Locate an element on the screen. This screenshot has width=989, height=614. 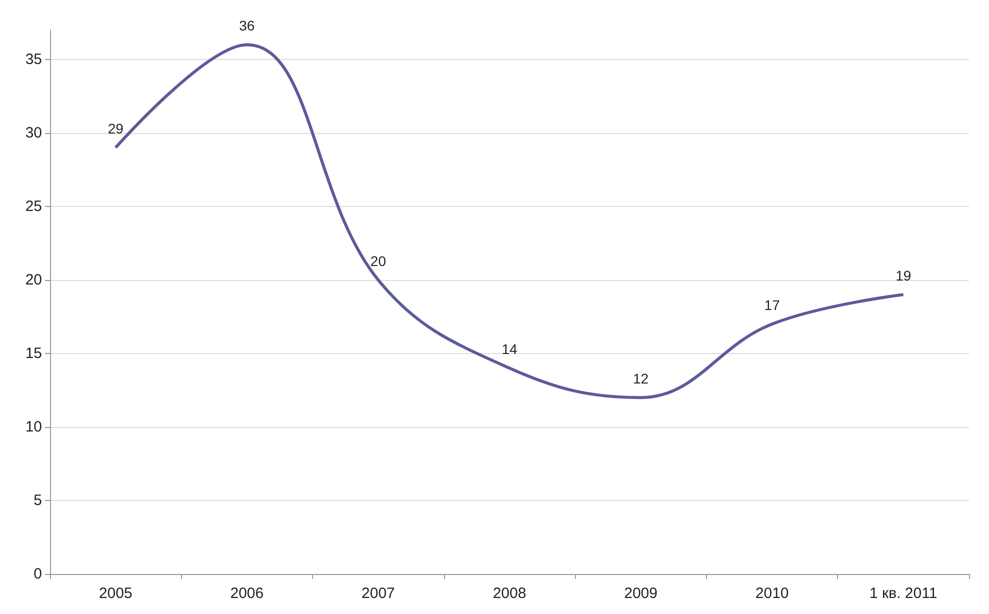
x-tick-label: 2005 is located at coordinates (115, 593).